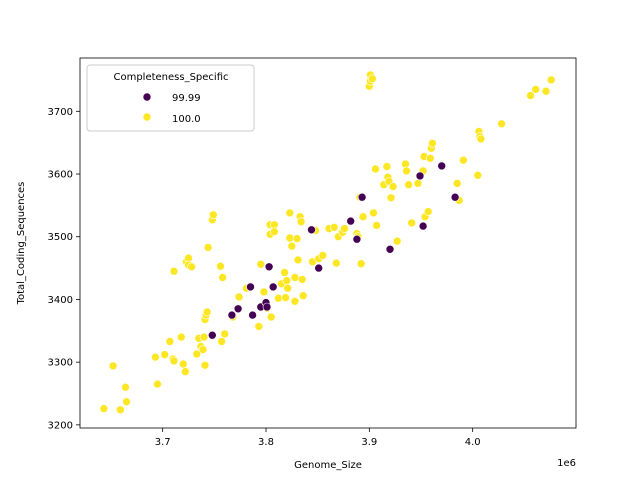 The width and height of the screenshot is (640, 480). What do you see at coordinates (64, 269) in the screenshot?
I see `y-axis: 3200 3300 3400 3500 3600 3700` at bounding box center [64, 269].